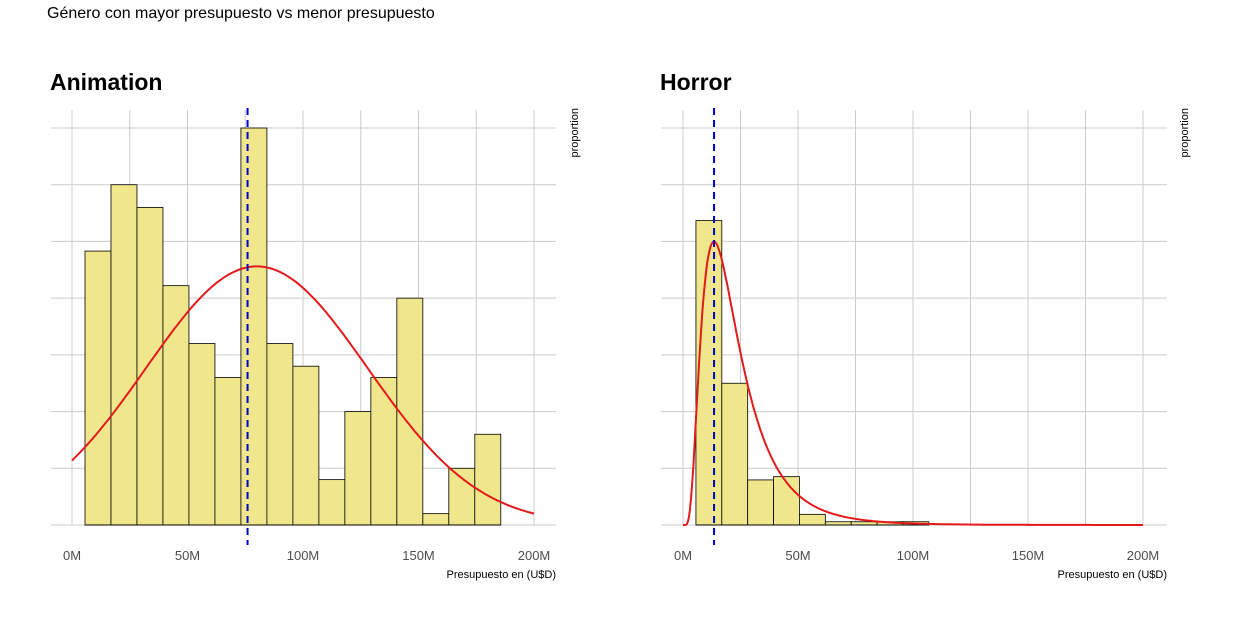 Image resolution: width=1234 pixels, height=627 pixels. Describe the element at coordinates (696, 82) in the screenshot. I see `panel-title: Horror` at that location.